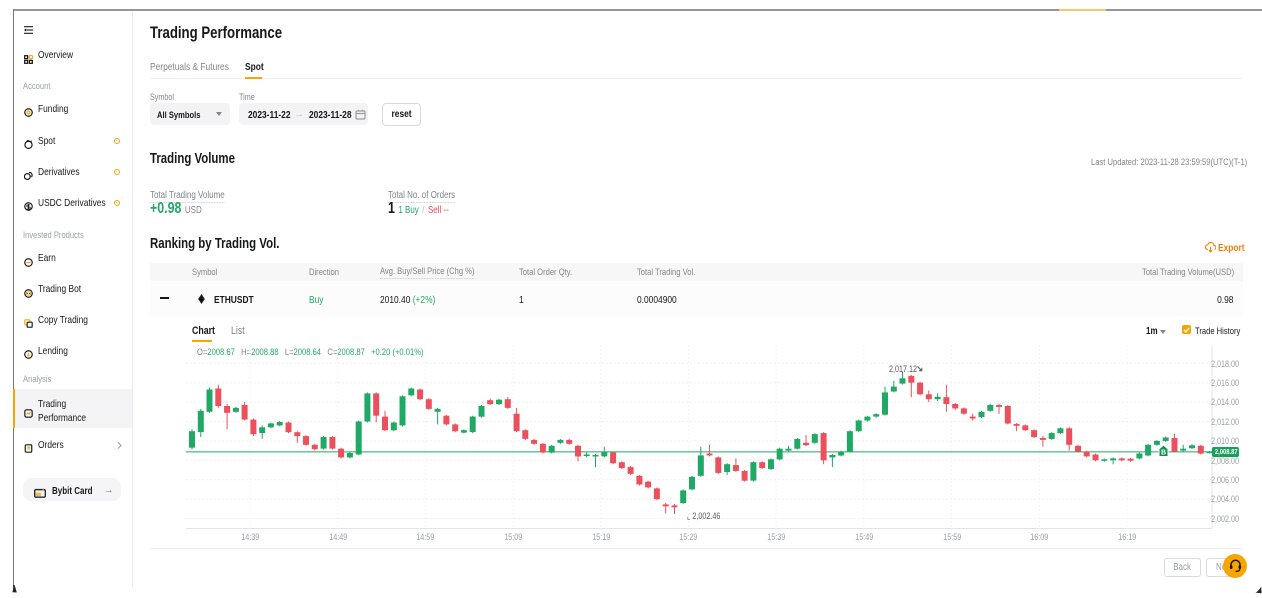 This screenshot has width=1262, height=598. I want to click on svg-text: B, so click(1163, 453).